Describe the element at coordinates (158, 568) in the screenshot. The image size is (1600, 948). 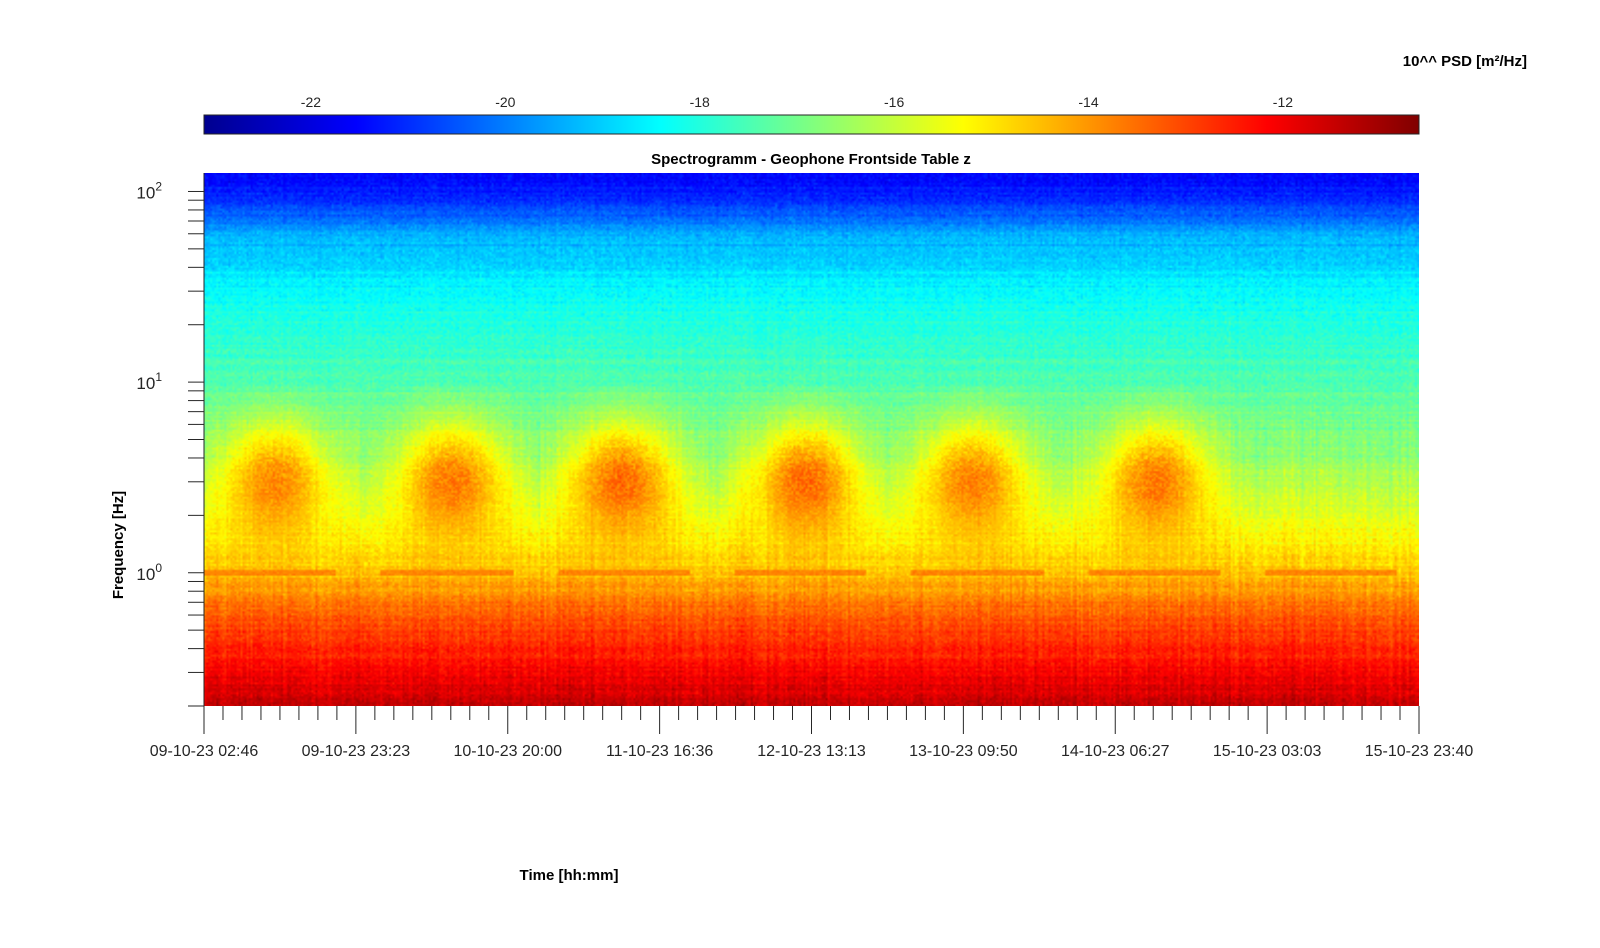
I see `y-tick-exponent: 0` at that location.